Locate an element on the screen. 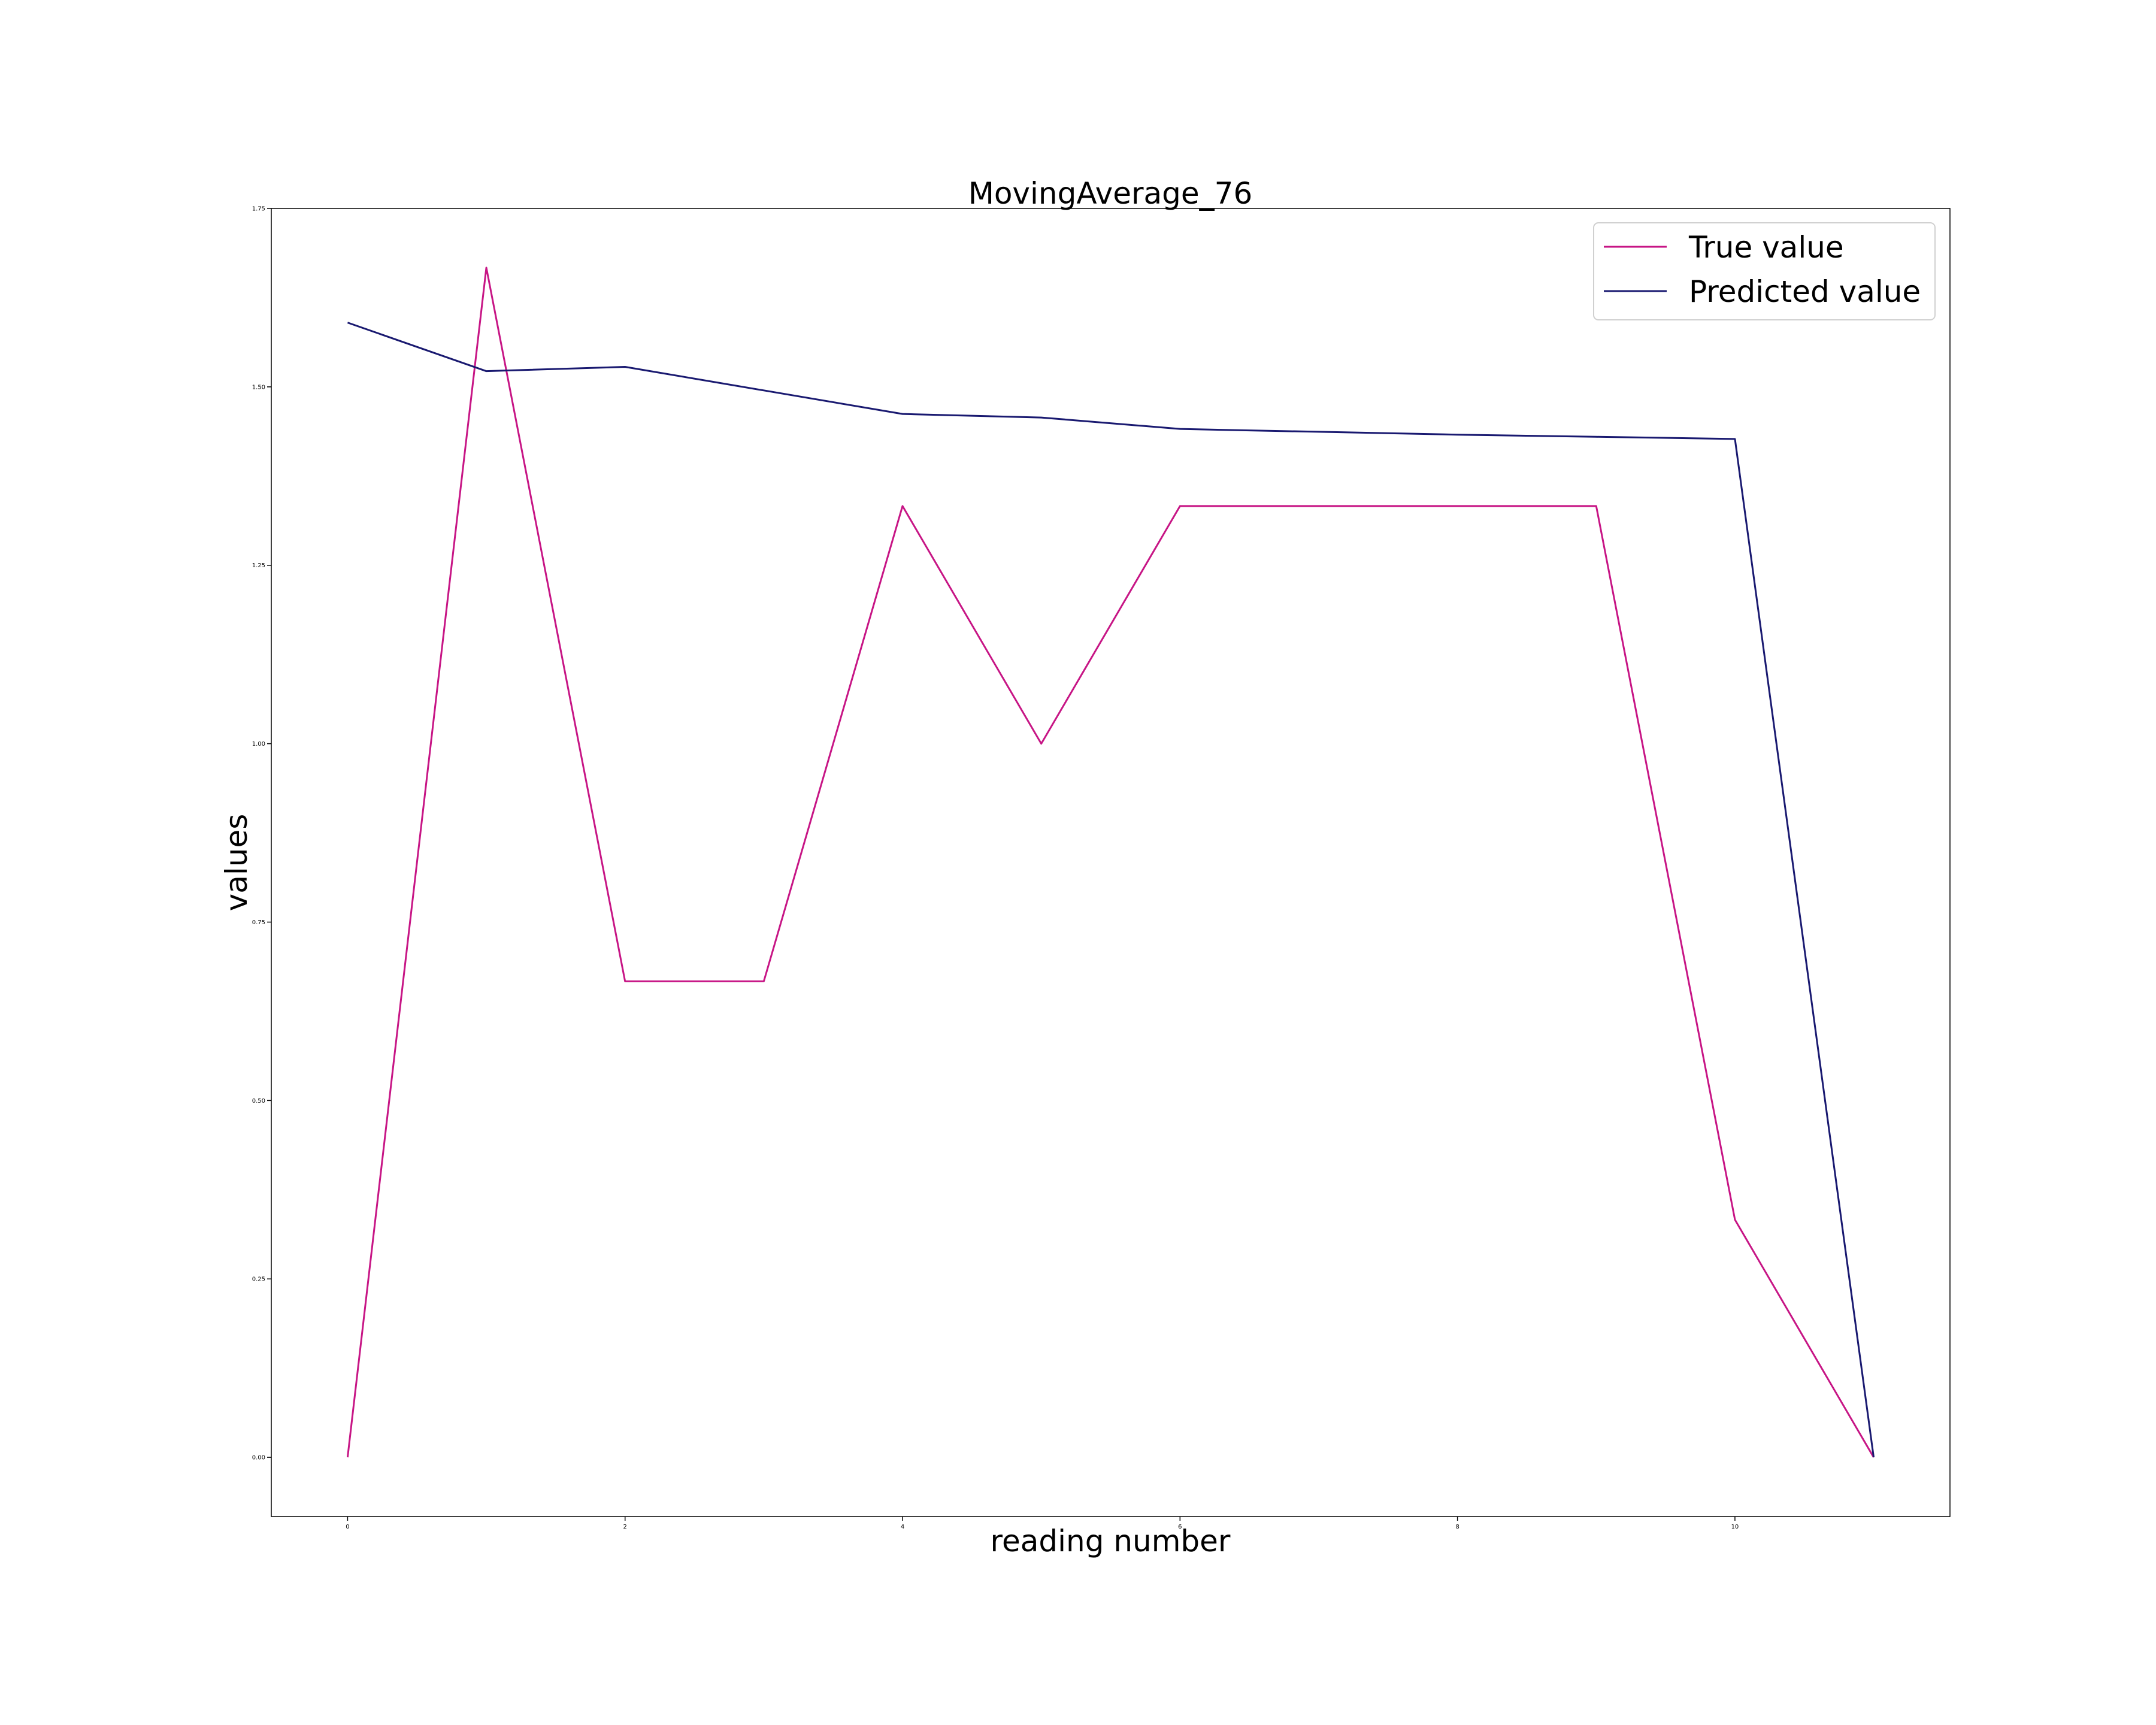 Image resolution: width=2156 pixels, height=1725 pixels. y-tick-label: 0.50 is located at coordinates (258, 1101).